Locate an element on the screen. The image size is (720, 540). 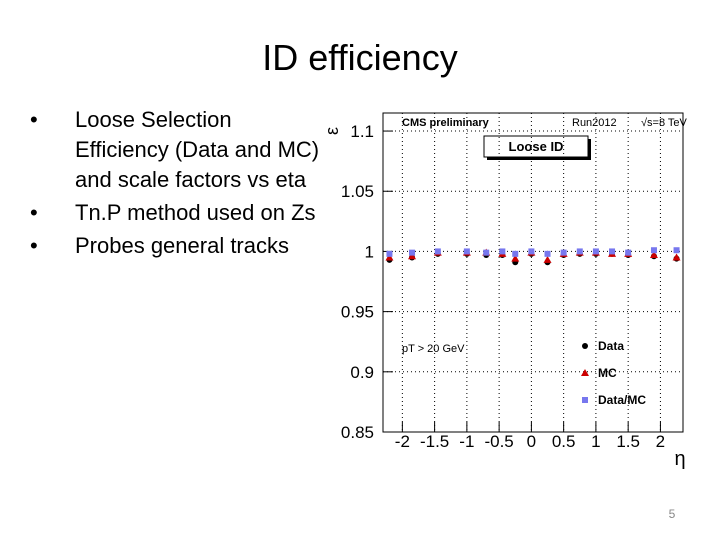
annotation: pT > 20 GeV is located at coordinates (433, 349).